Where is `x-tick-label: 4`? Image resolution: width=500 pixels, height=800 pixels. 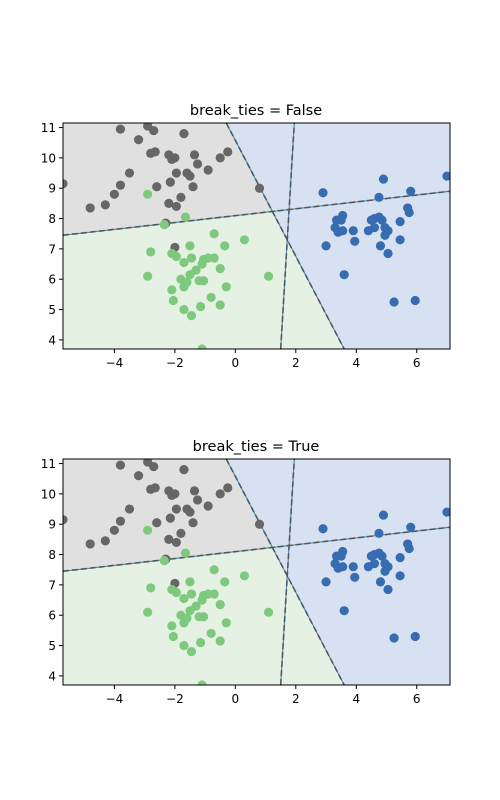
x-tick-label: 4 is located at coordinates (356, 363).